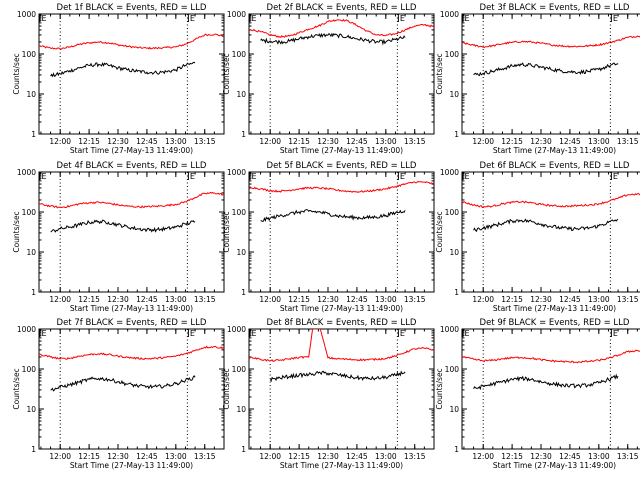  Describe the element at coordinates (132, 323) in the screenshot. I see `chart-title: Det 7f BLACK = Events, RED = LLD` at that location.